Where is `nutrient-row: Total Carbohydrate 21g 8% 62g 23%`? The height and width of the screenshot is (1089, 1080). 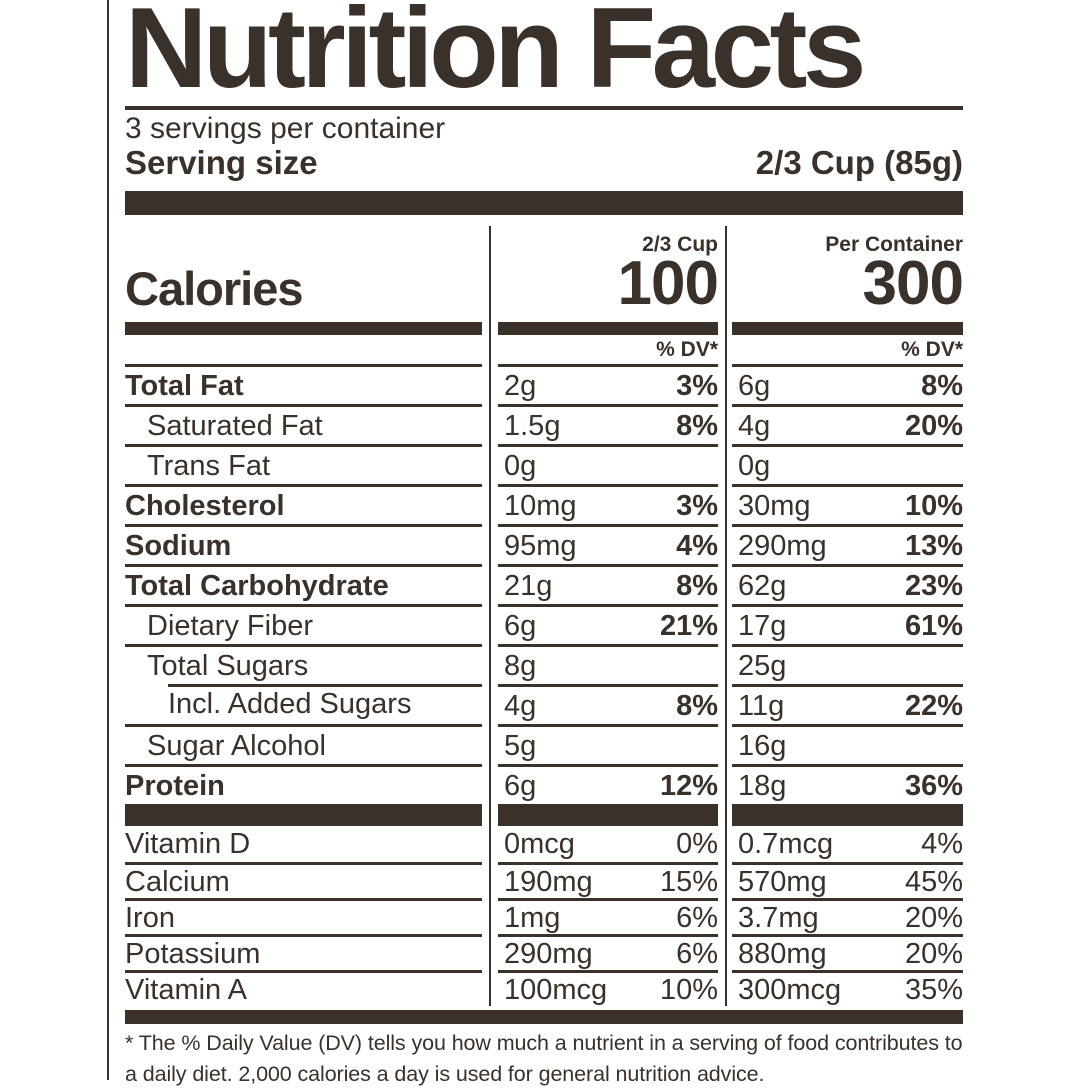
nutrient-row: Total Carbohydrate 21g 8% 62g 23% is located at coordinates (544, 584).